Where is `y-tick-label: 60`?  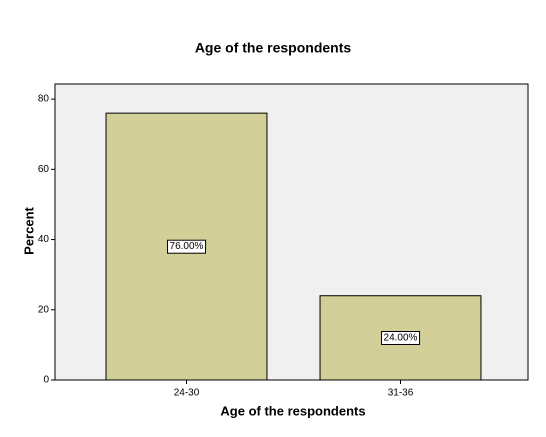
y-tick-label: 60 is located at coordinates (44, 169).